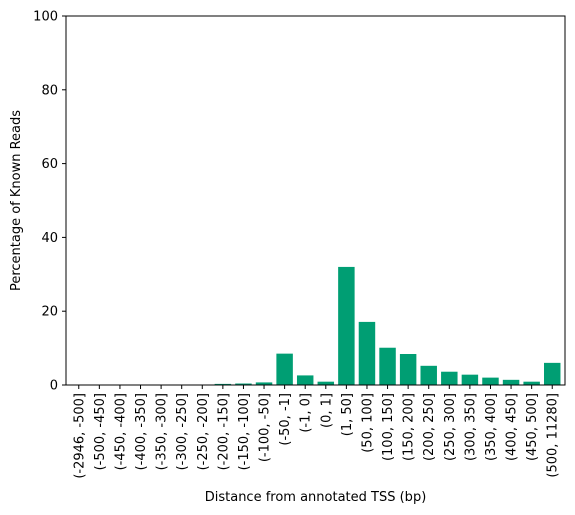 The height and width of the screenshot is (515, 575). What do you see at coordinates (553, 435) in the screenshot?
I see `x-tick-label: (500, 11280]` at bounding box center [553, 435].